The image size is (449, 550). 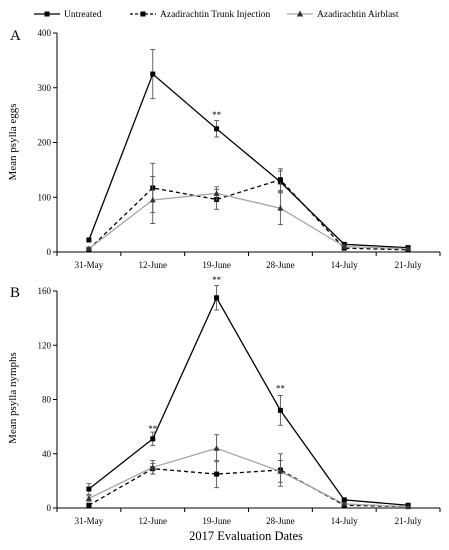 What do you see at coordinates (45, 345) in the screenshot?
I see `panel-b-y-tick-label: 120` at bounding box center [45, 345].